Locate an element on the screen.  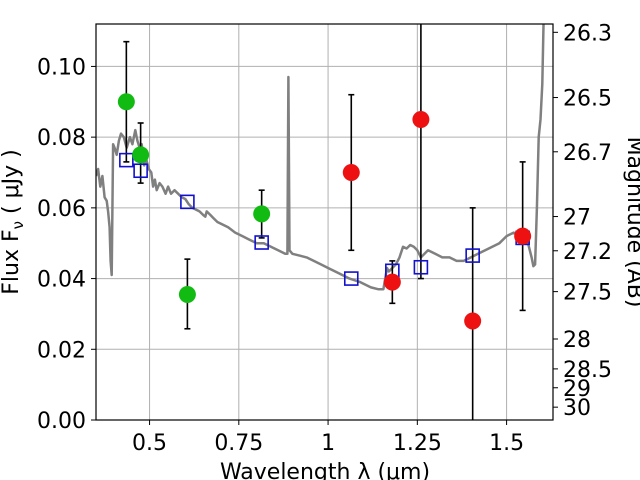
y2-tick-label: 28.5 is located at coordinates (587, 370).